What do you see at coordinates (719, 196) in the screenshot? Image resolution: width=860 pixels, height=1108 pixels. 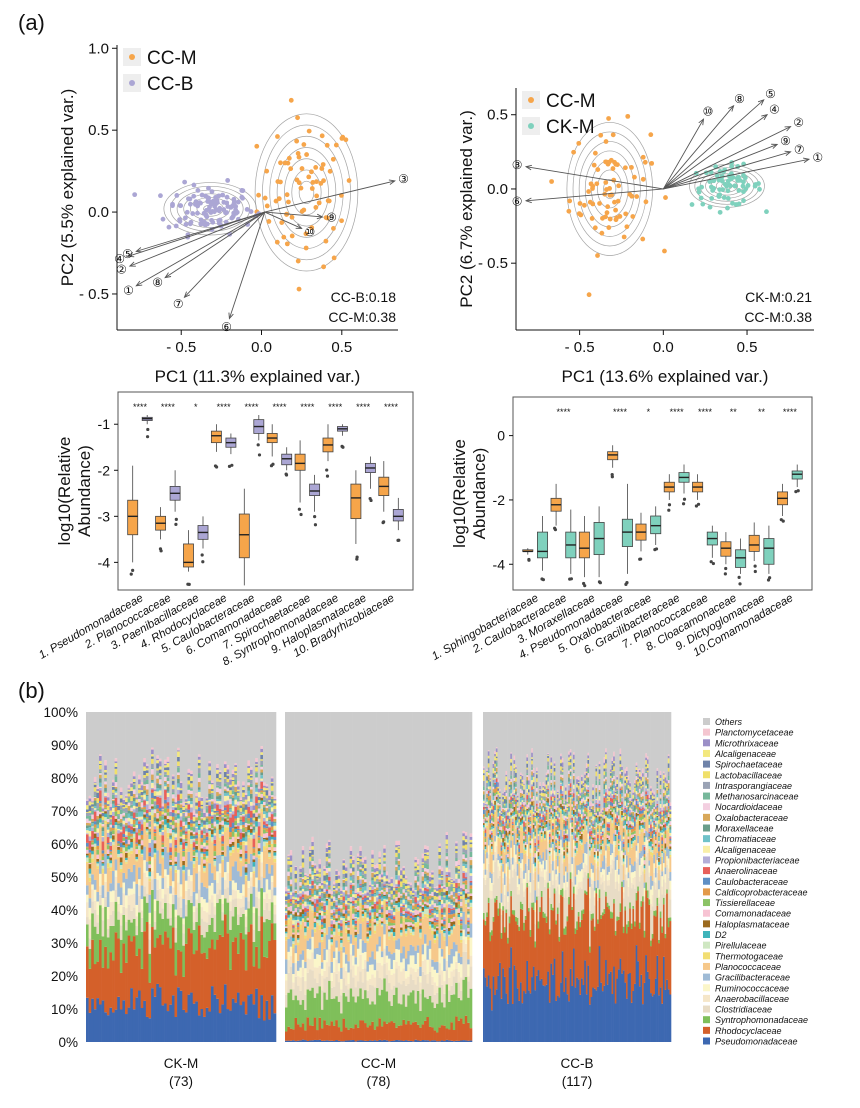 I see `sample-point-ck-m` at bounding box center [719, 196].